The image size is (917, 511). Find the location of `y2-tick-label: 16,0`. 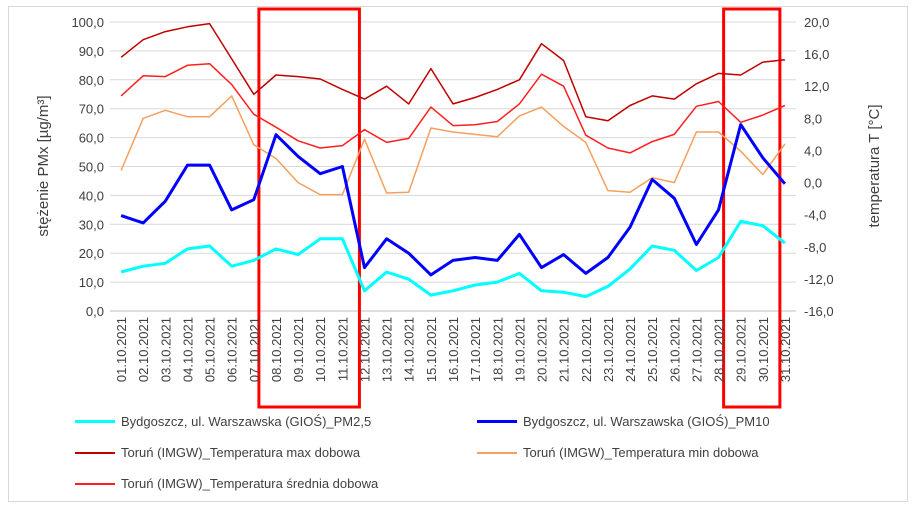

y2-tick-label: 16,0 is located at coordinates (816, 54).